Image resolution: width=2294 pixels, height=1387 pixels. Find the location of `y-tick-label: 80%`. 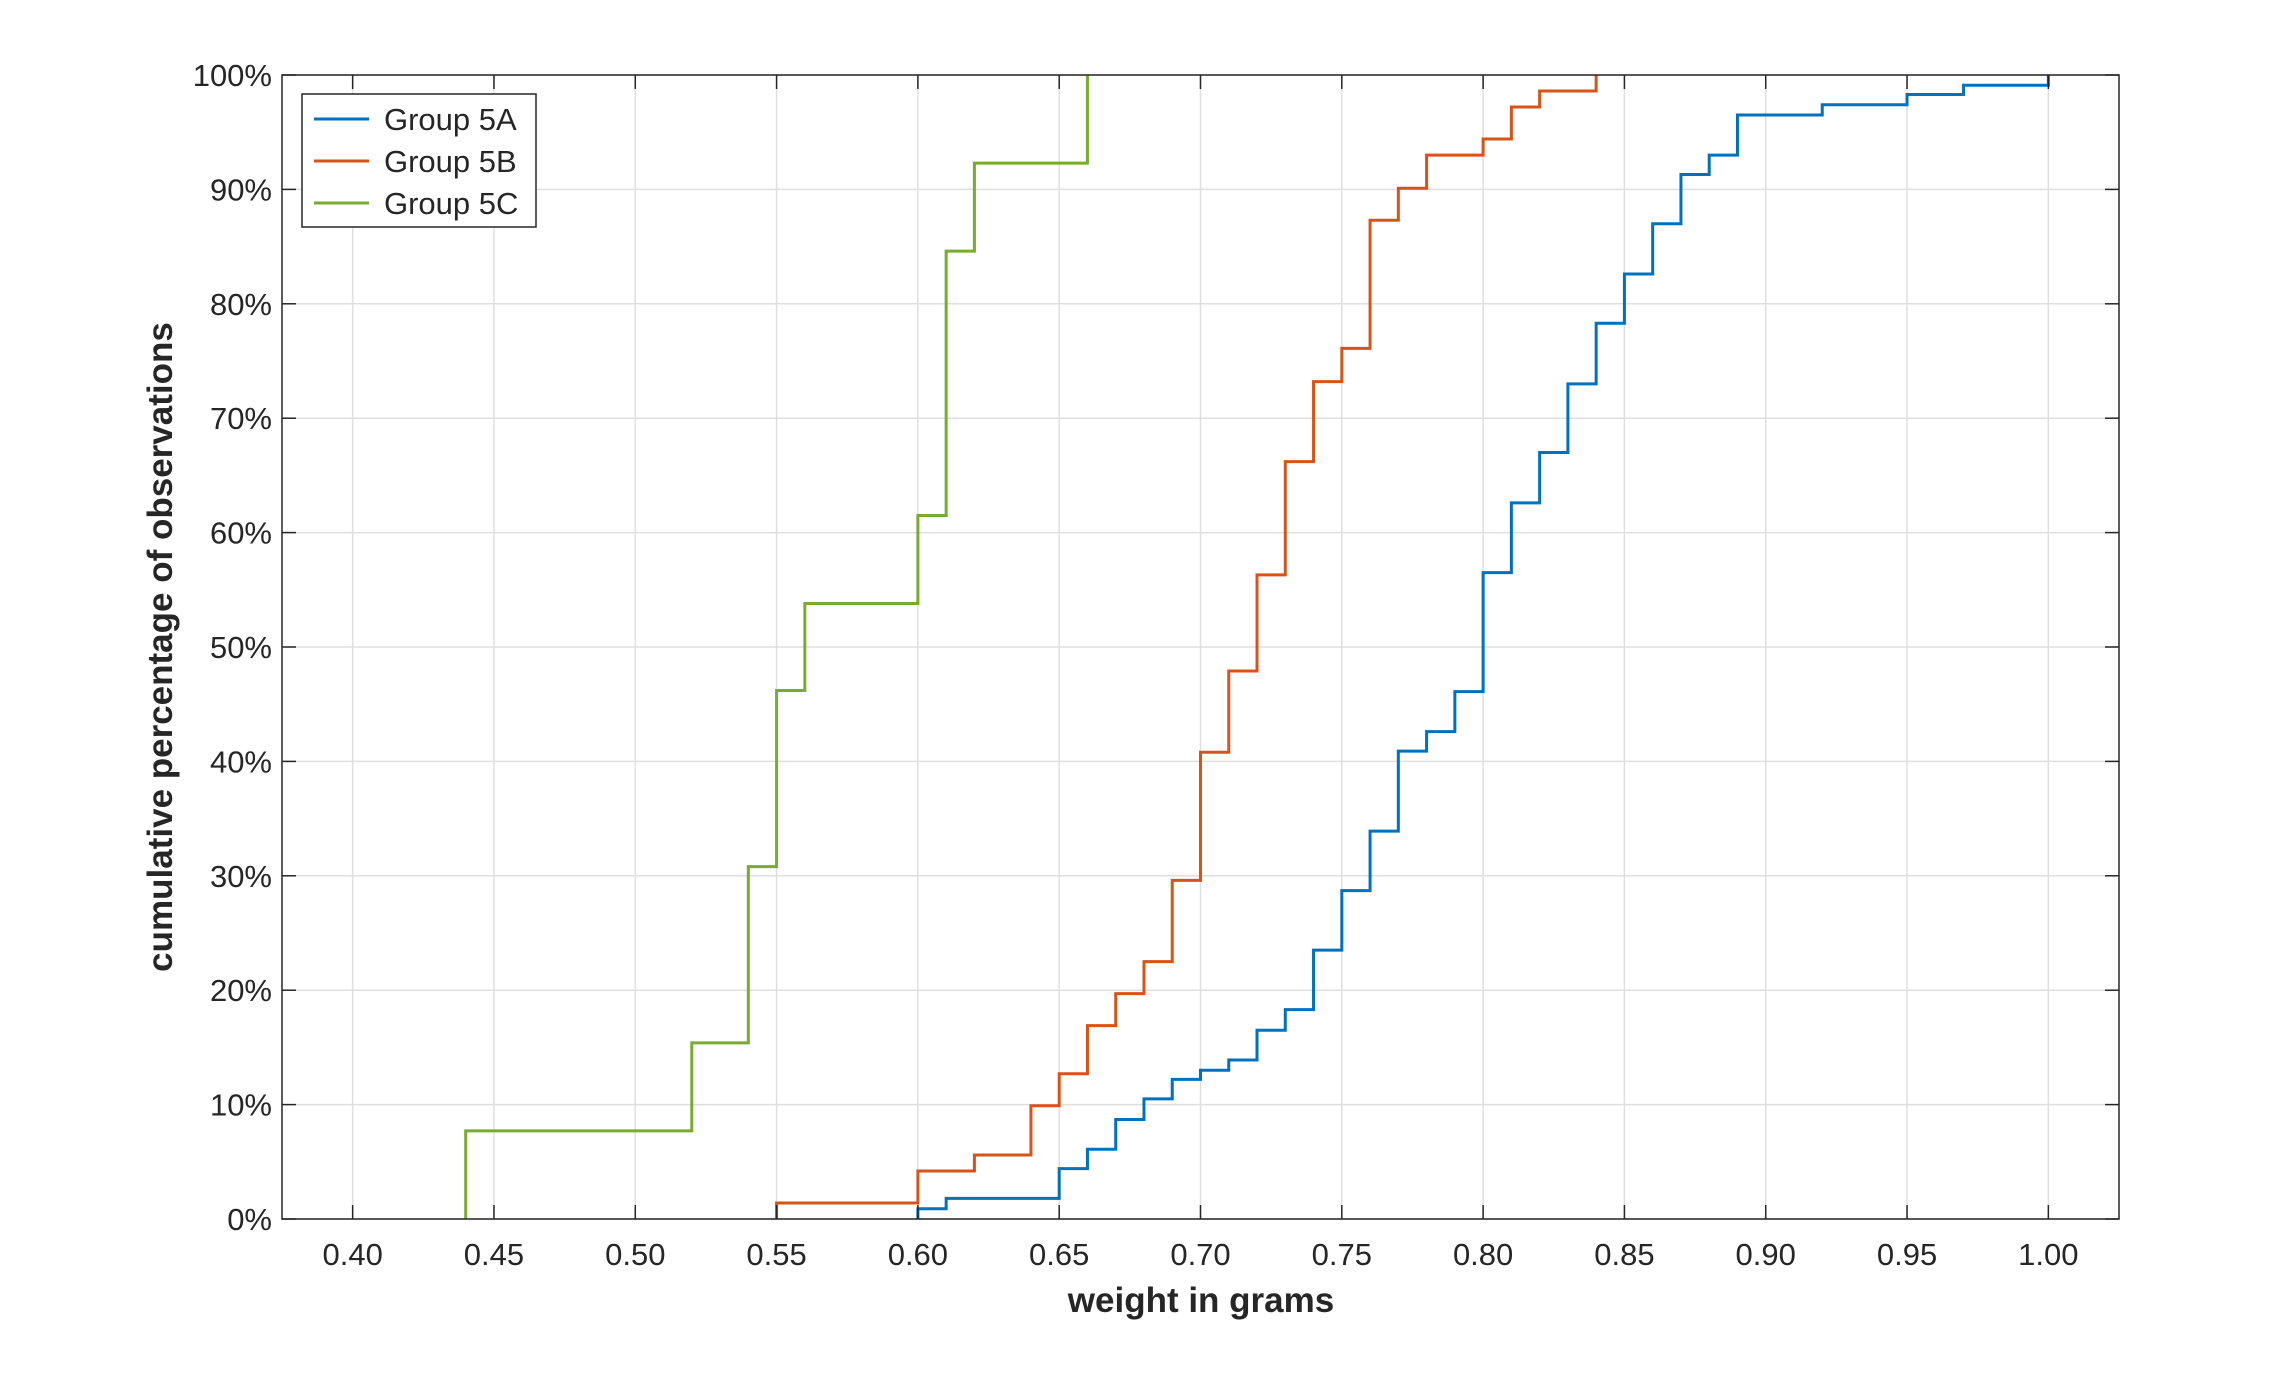

y-tick-label: 80% is located at coordinates (241, 304).